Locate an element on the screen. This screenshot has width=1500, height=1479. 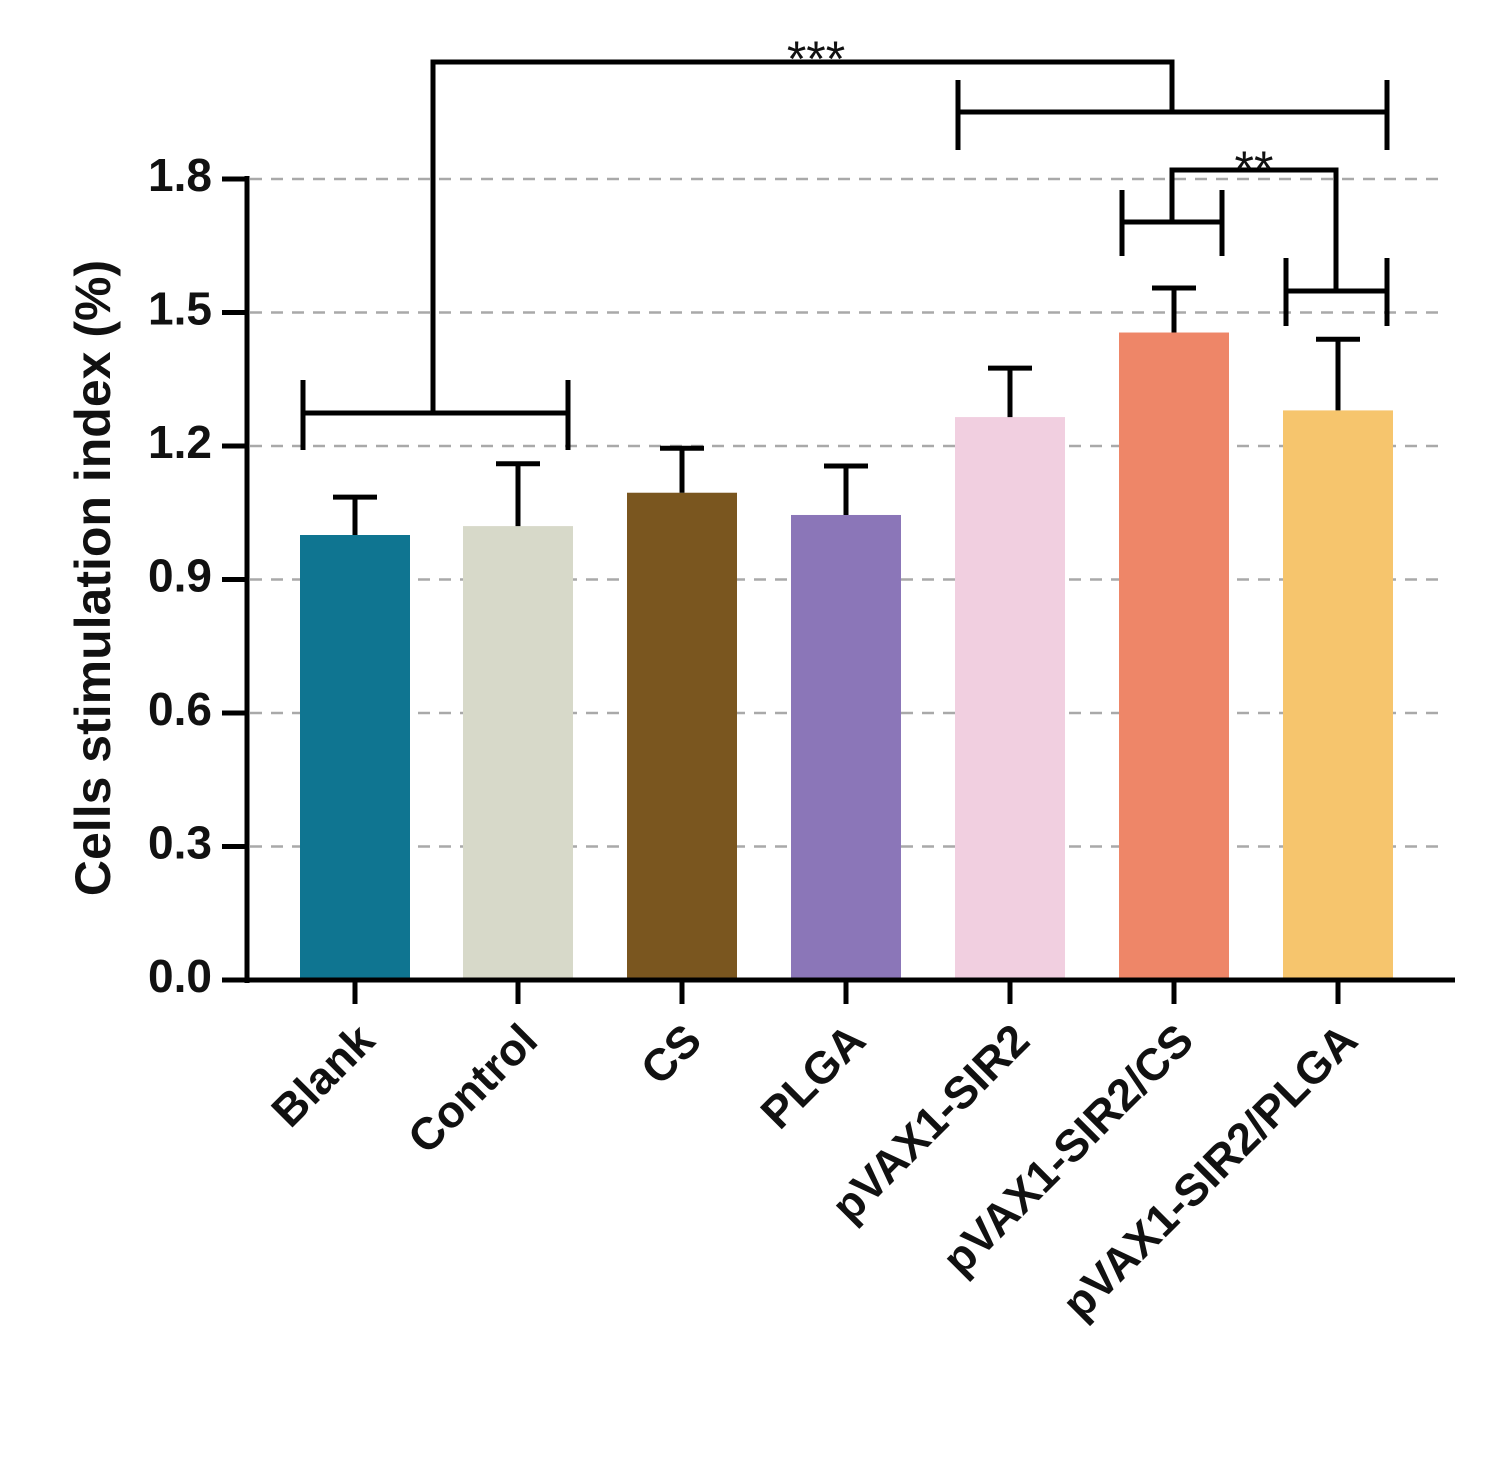
bar-blank is located at coordinates (355, 757).